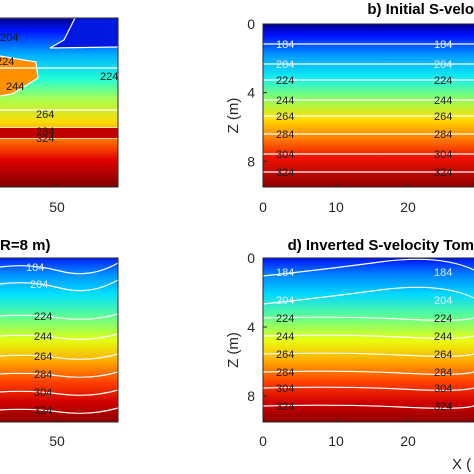  Describe the element at coordinates (381, 245) in the screenshot. I see `panel-title: d) Inverted S-velocity Tom` at that location.